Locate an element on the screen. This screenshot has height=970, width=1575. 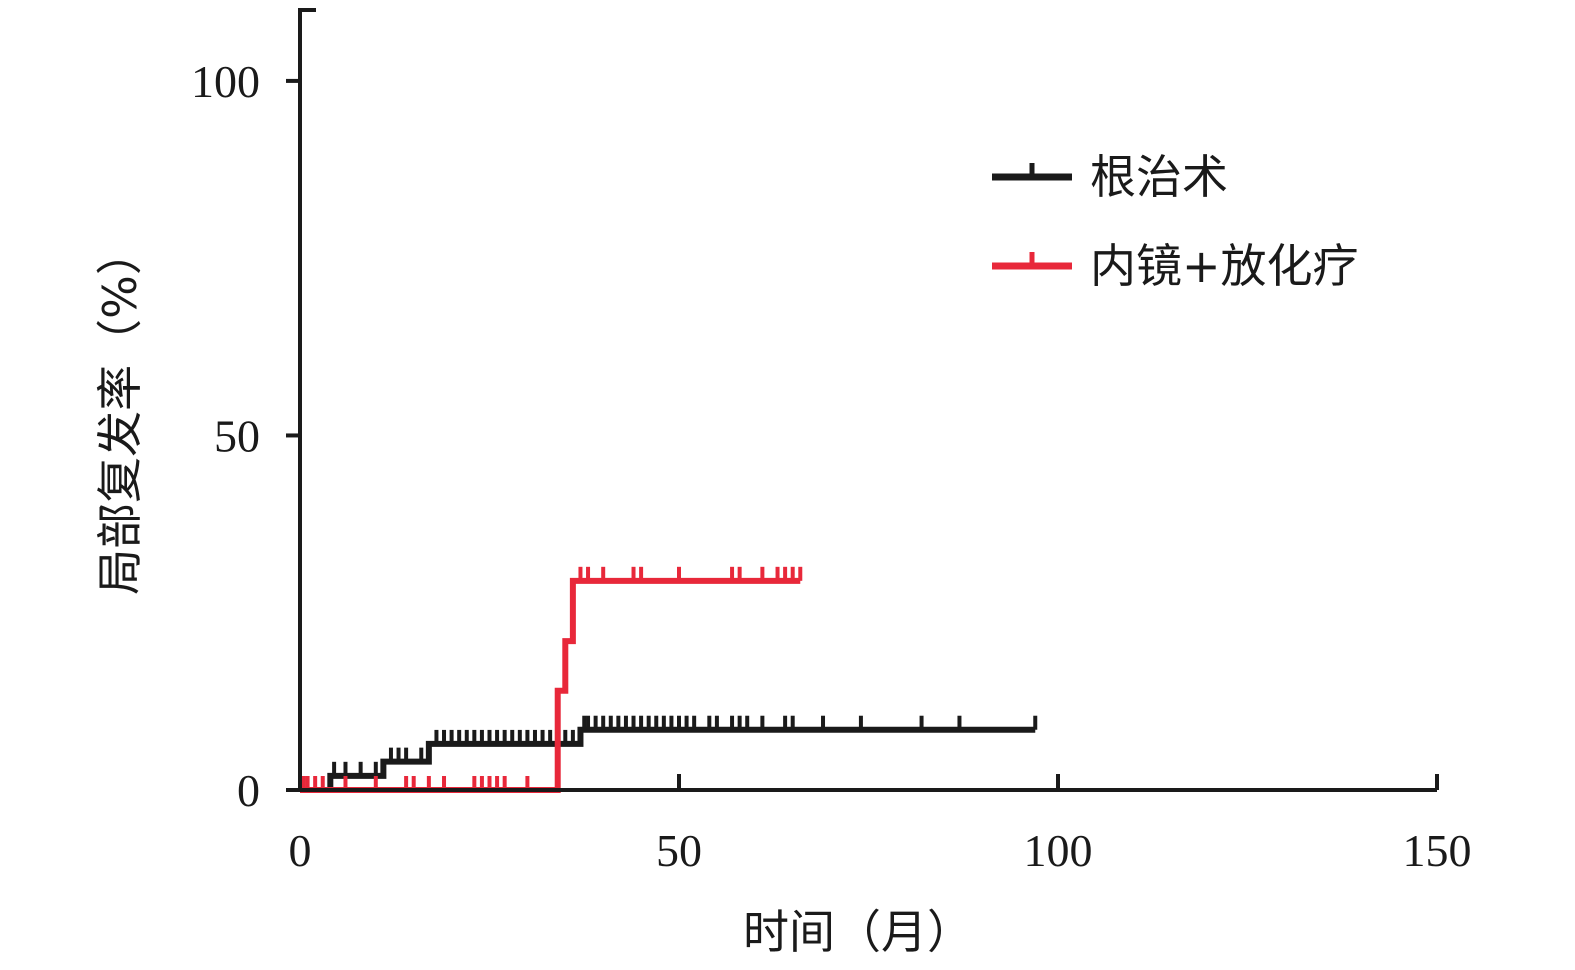
y-axis-title: 局部复发率（%） is located at coordinates (120, 412).